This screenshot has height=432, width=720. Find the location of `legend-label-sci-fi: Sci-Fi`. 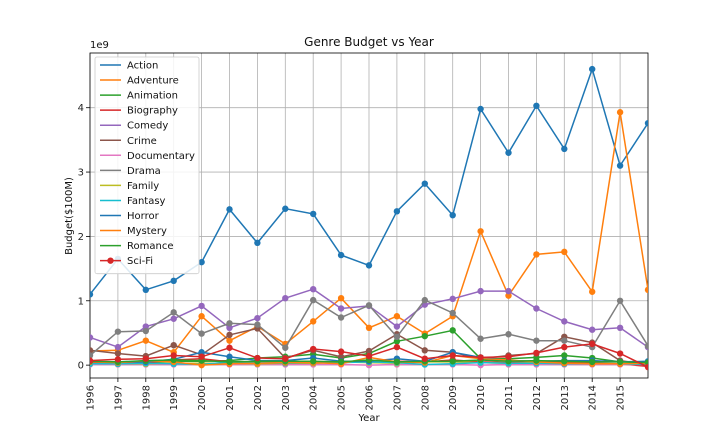

legend-label-sci-fi: Sci-Fi is located at coordinates (140, 261).